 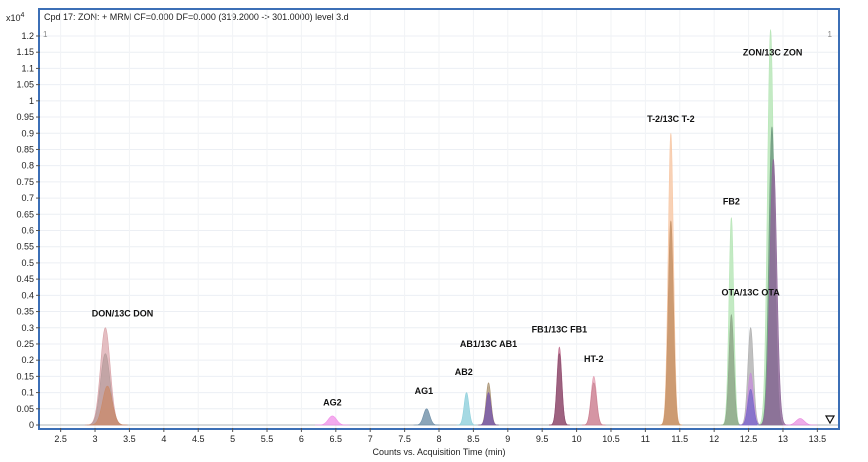 I want to click on y-tick-label: 1.2, so click(x=27, y=36).